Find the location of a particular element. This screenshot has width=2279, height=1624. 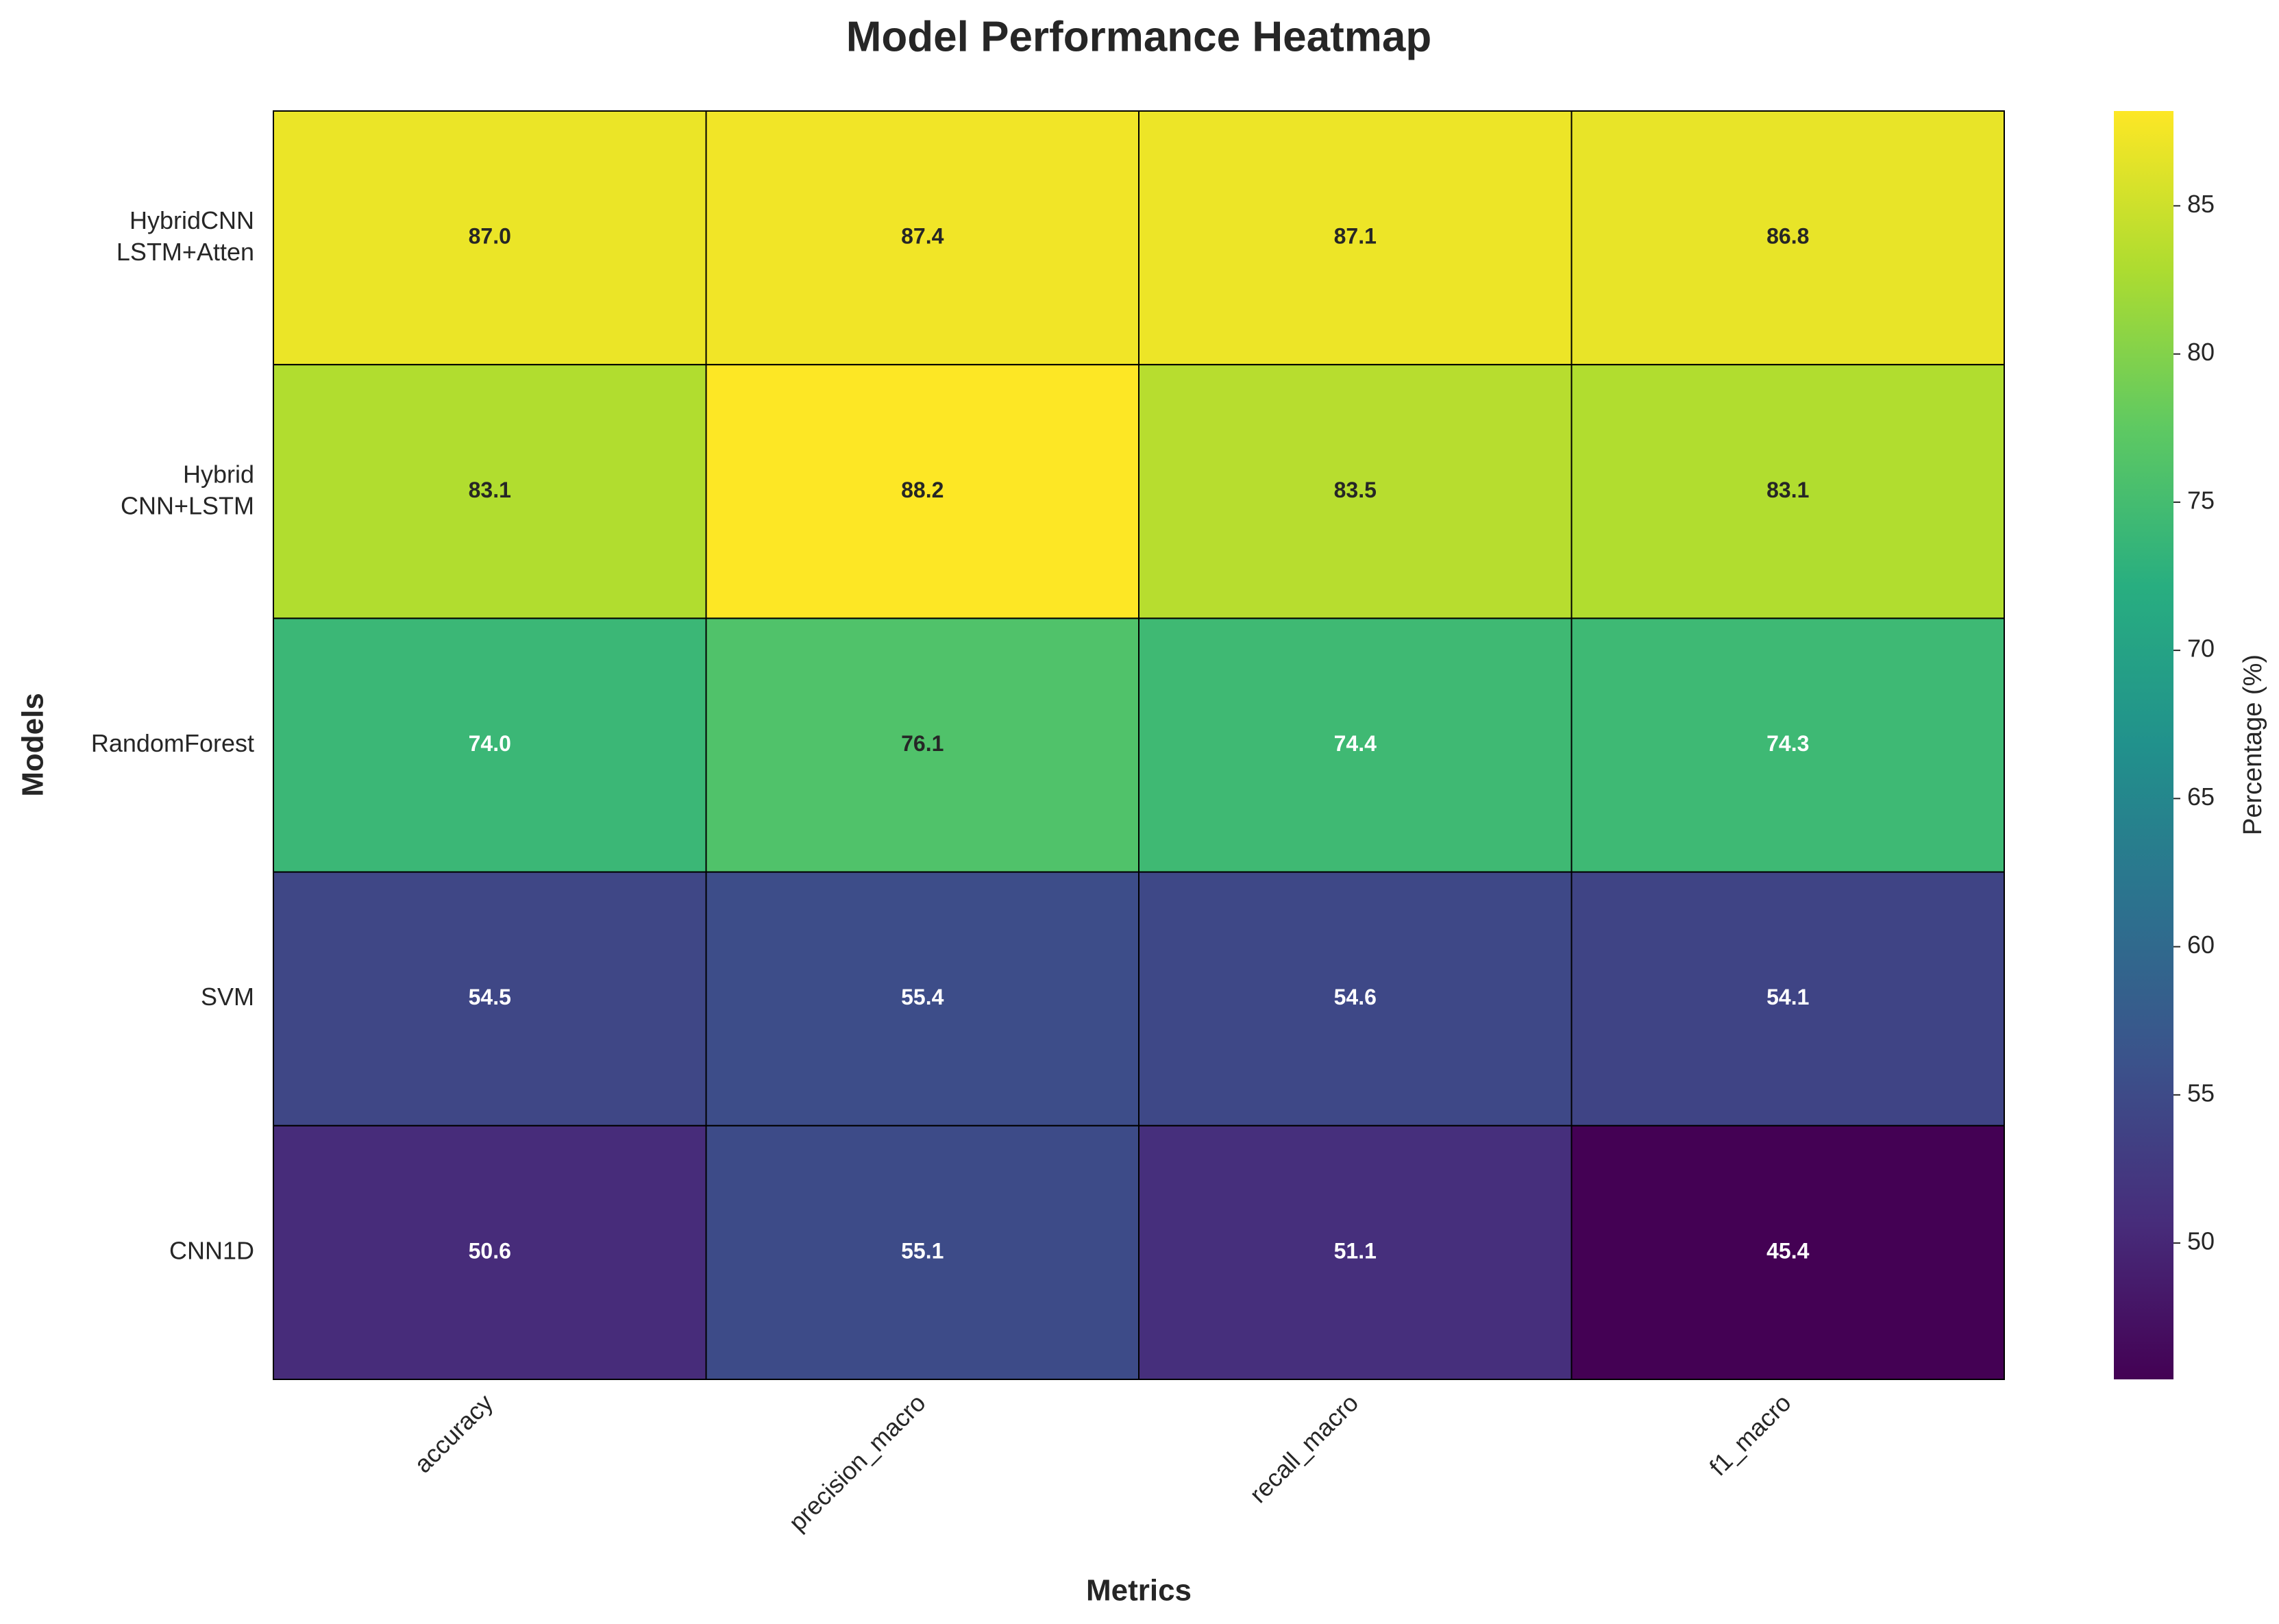

cell-label: 54.5 is located at coordinates (490, 997).